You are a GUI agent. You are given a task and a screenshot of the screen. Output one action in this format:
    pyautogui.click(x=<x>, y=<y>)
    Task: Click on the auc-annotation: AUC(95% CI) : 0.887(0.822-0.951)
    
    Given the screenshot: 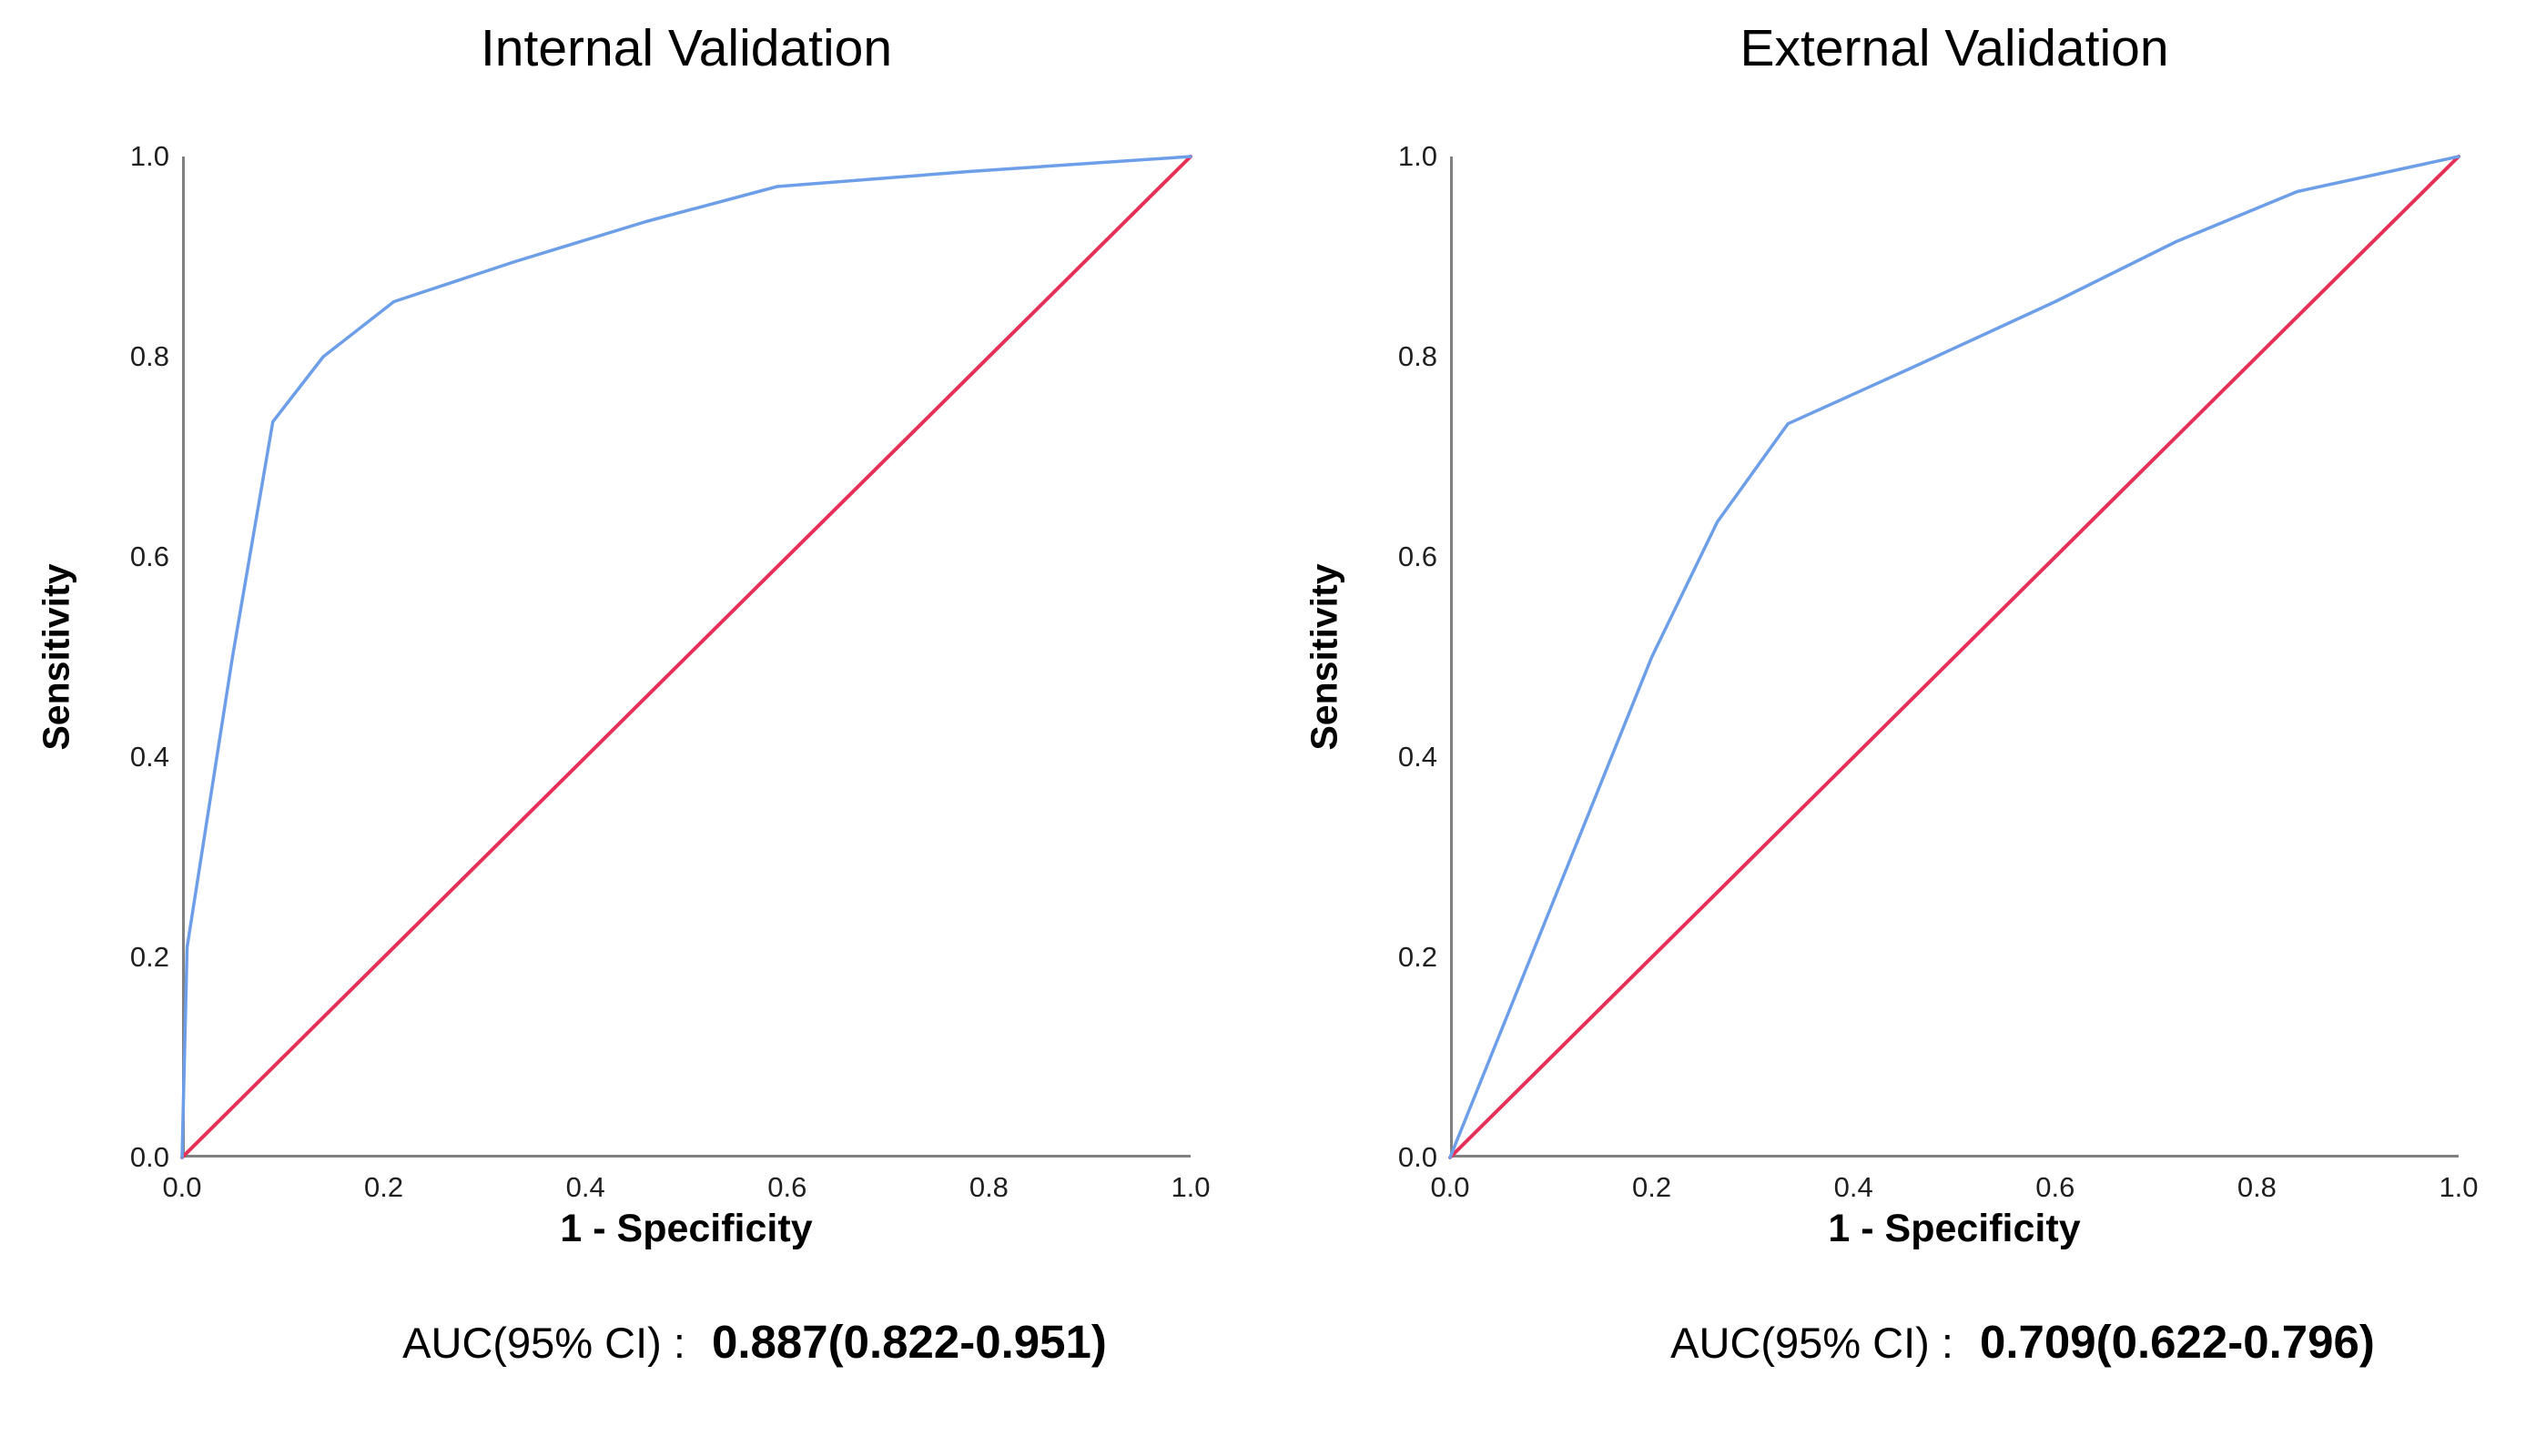 What is the action you would take?
    pyautogui.click(x=754, y=1343)
    